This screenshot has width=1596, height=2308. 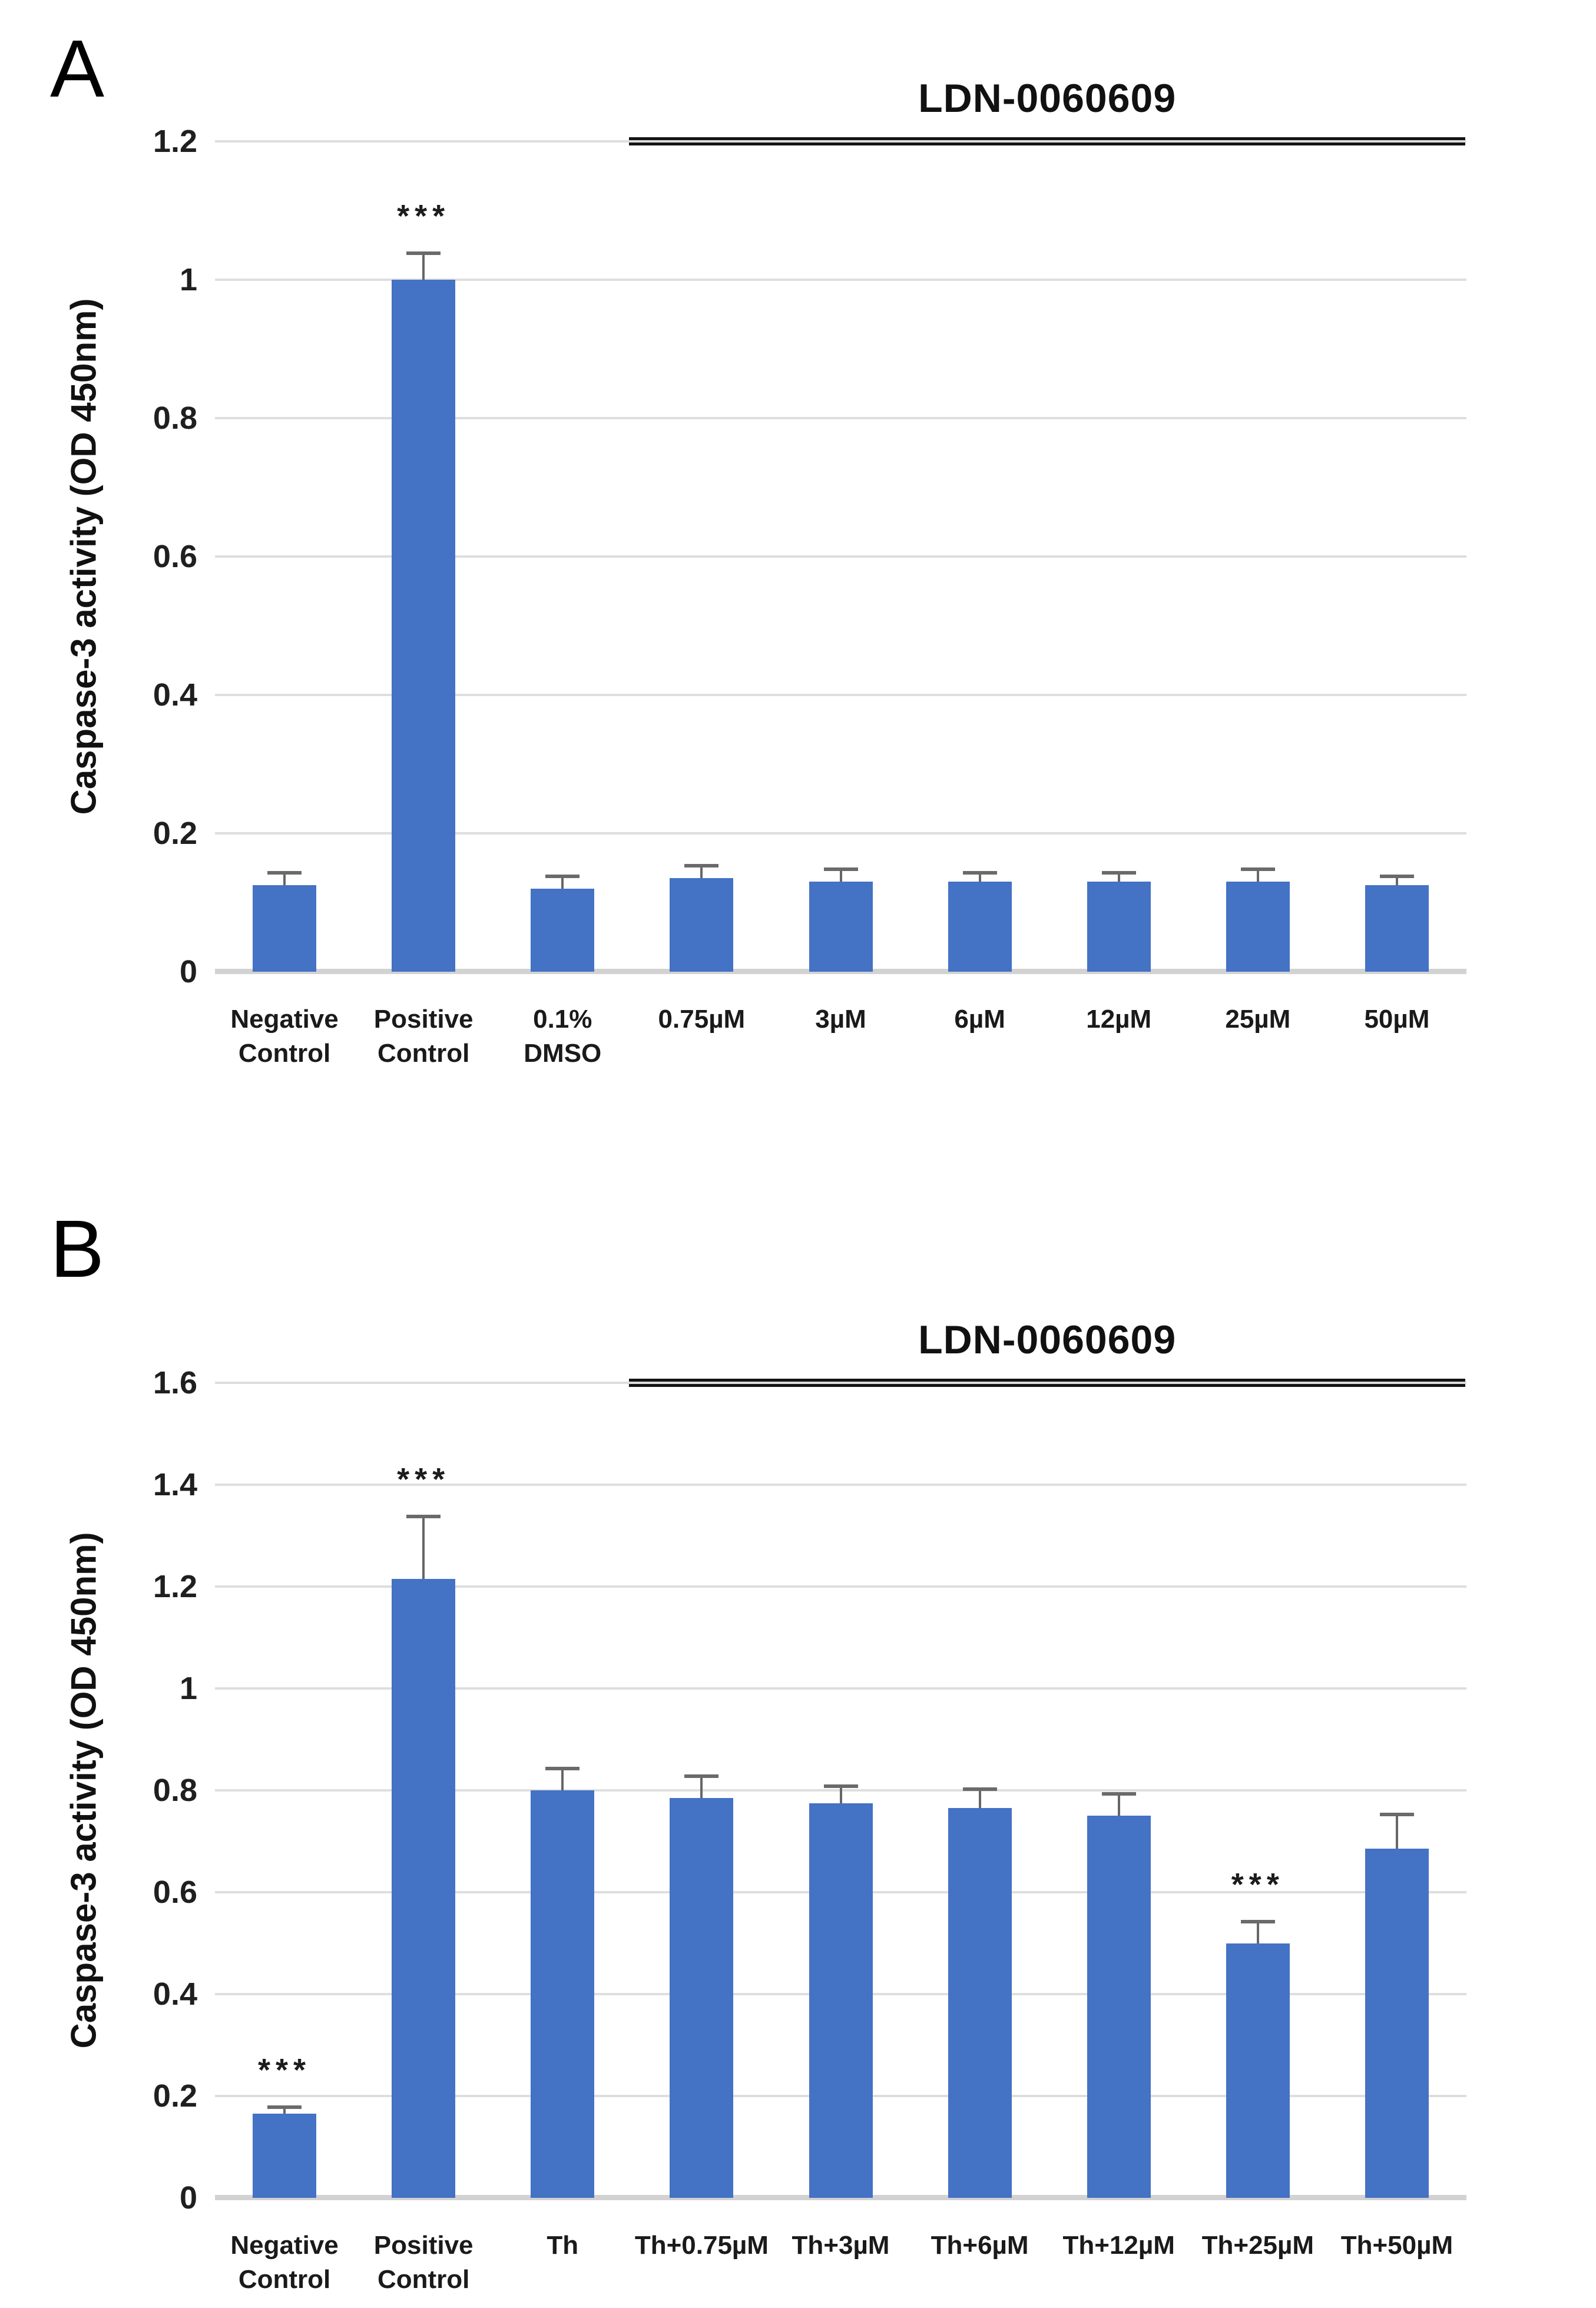 What do you see at coordinates (563, 930) in the screenshot?
I see `bar-0.1%-dmso` at bounding box center [563, 930].